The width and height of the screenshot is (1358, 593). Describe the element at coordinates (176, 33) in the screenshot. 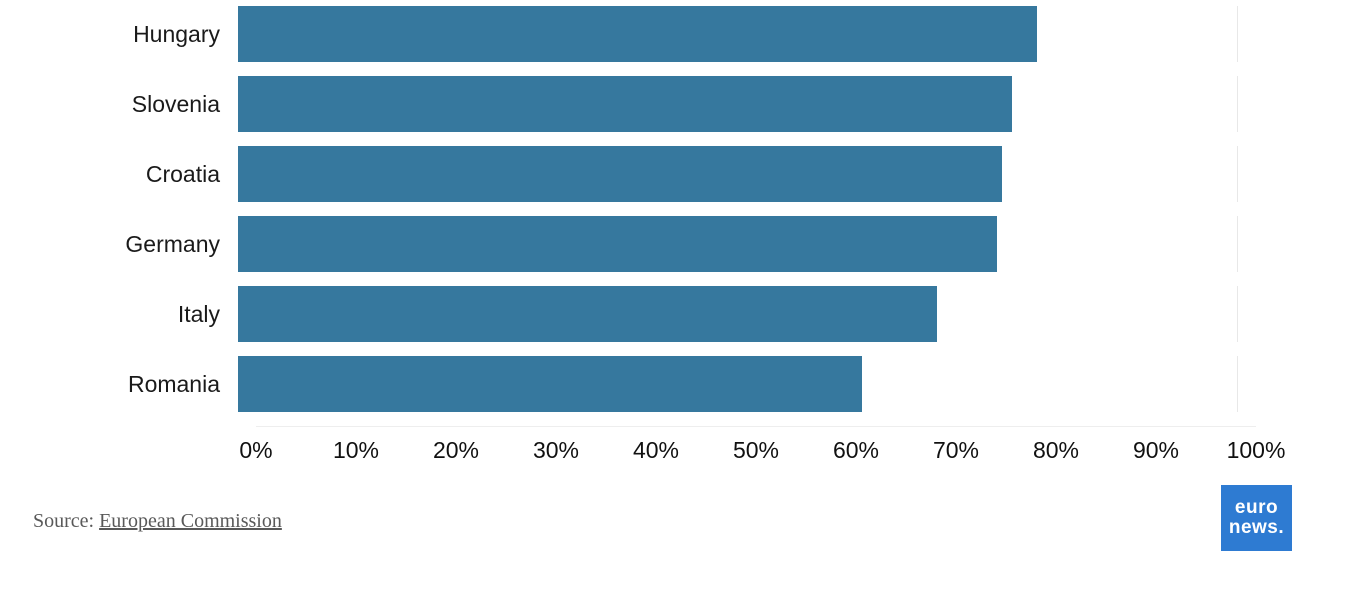

I see `category-label: Hungary` at that location.